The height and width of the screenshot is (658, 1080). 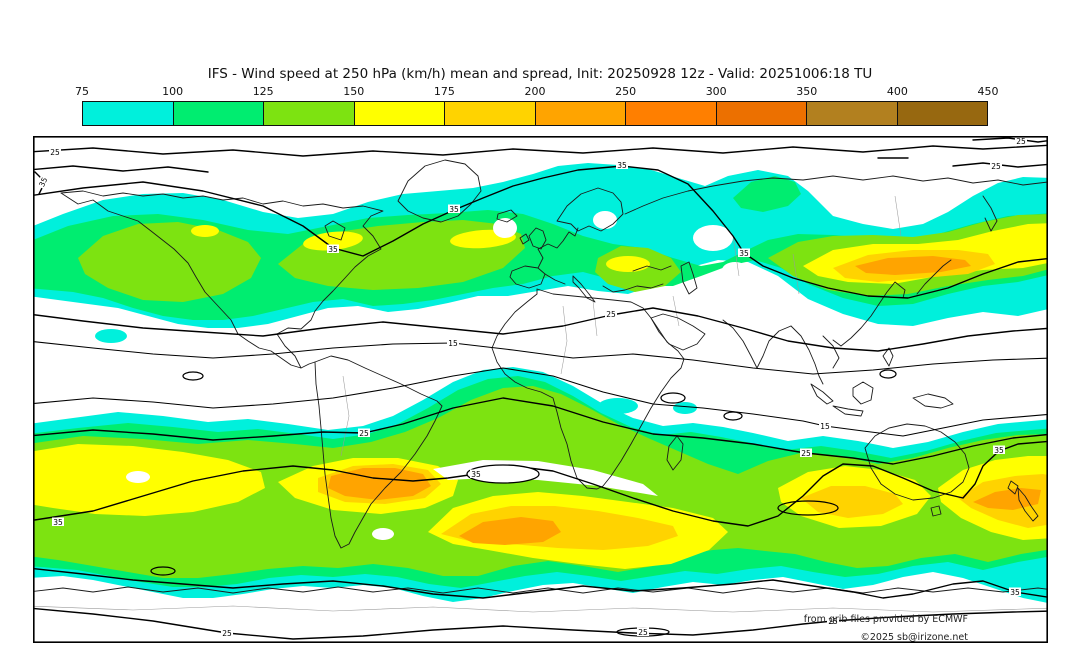 What do you see at coordinates (444, 91) in the screenshot?
I see `legend-tick: 175` at bounding box center [444, 91].